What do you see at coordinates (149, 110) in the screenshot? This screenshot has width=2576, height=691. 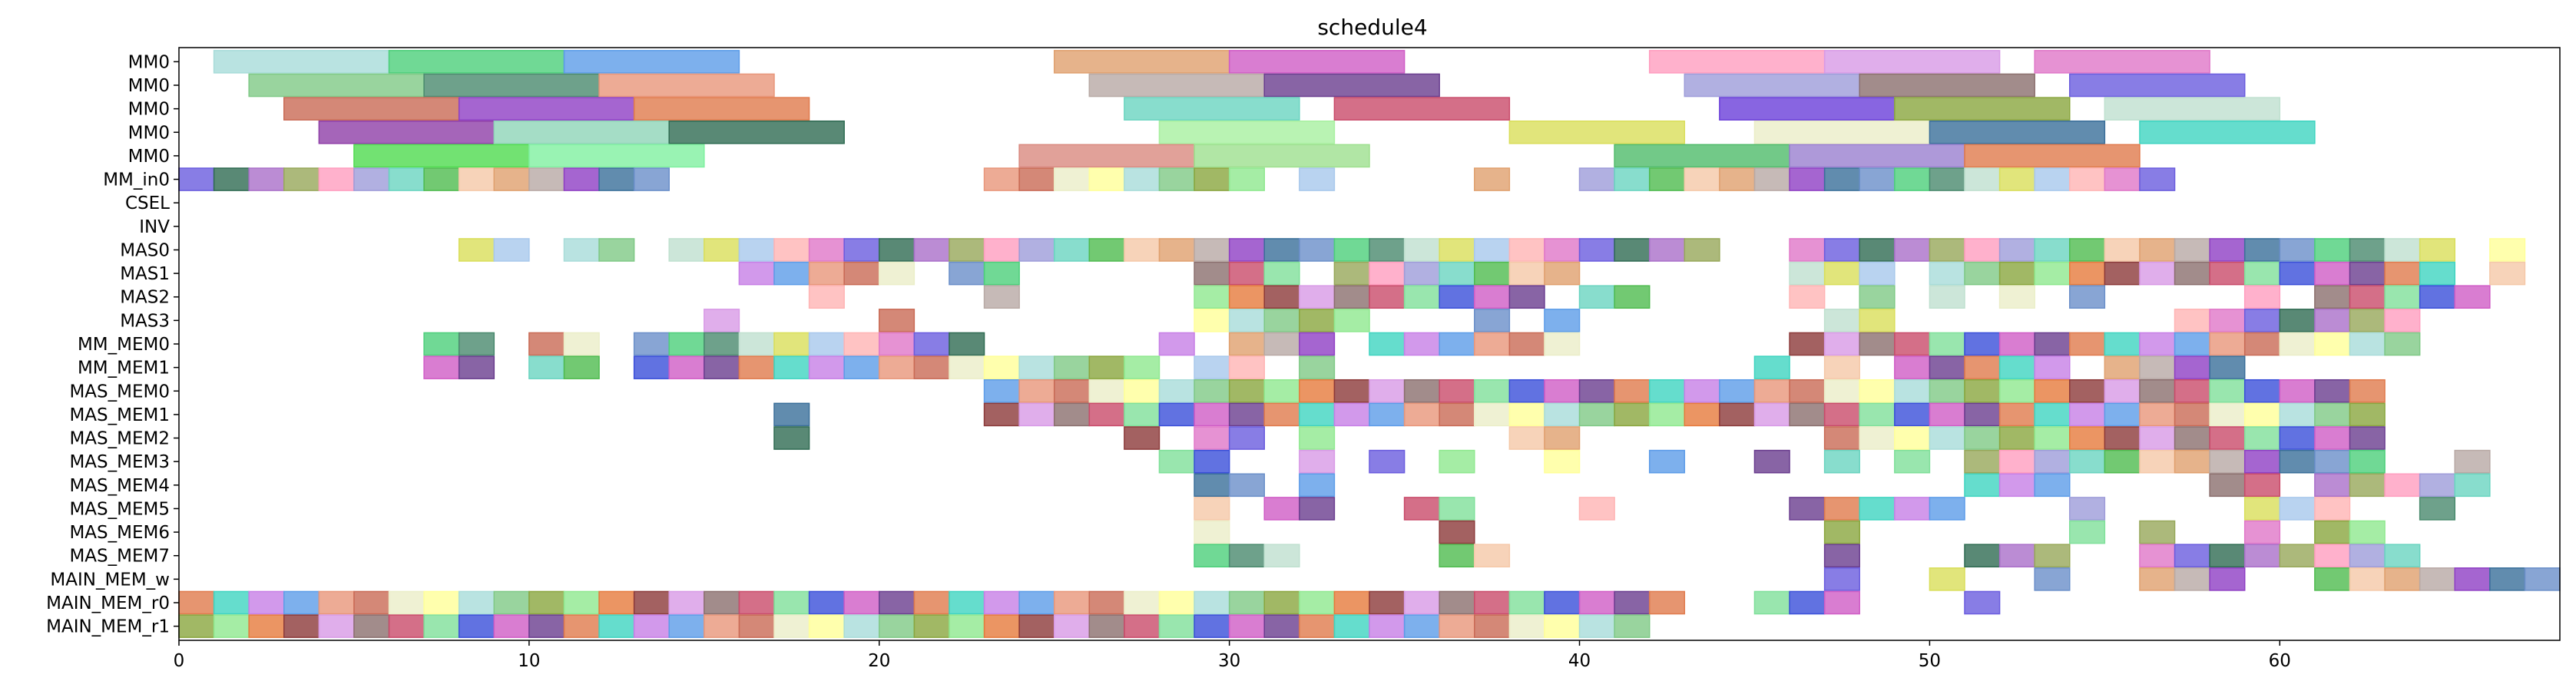 I see `y-tick-label: MM0` at bounding box center [149, 110].